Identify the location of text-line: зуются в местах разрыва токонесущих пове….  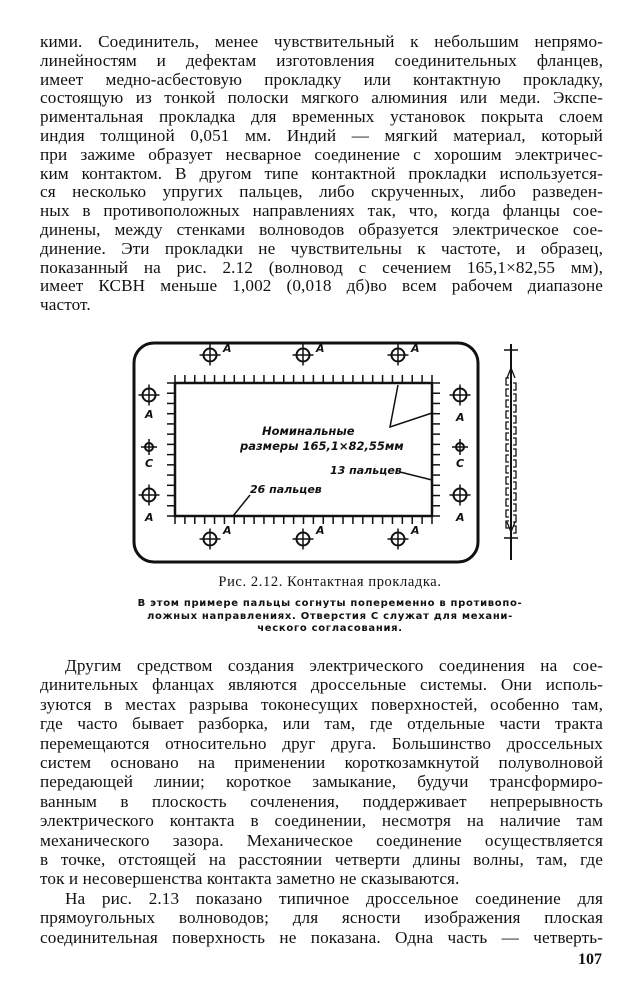
(321, 704).